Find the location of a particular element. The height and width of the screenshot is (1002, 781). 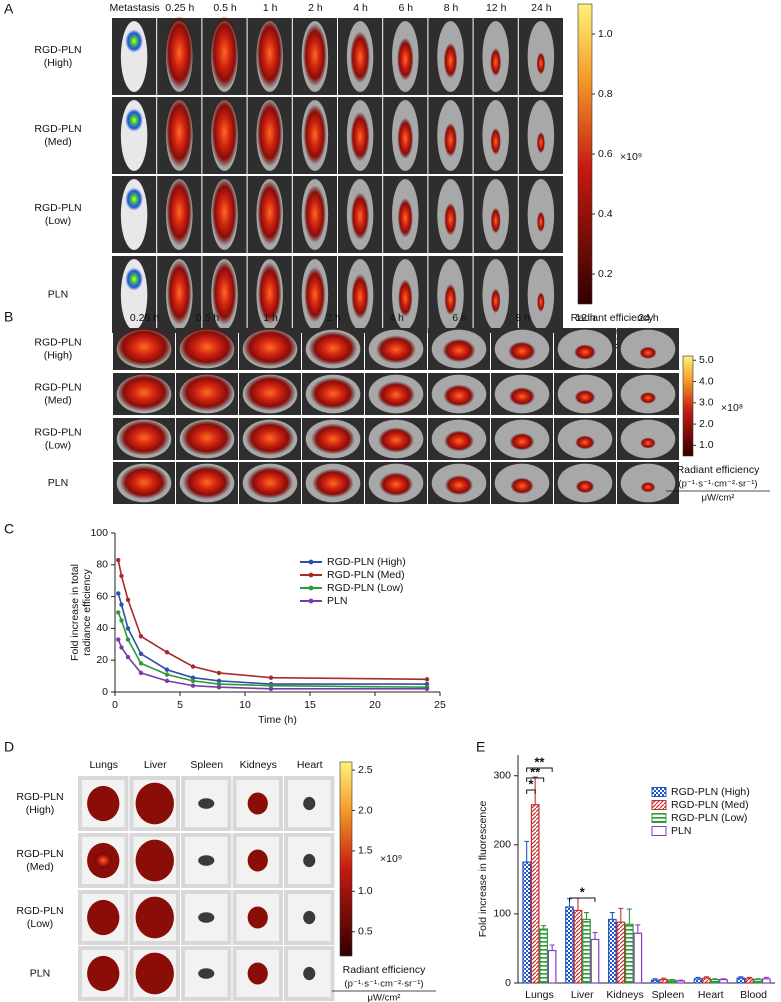

colorbar-unit: (p⁻¹·s⁻¹·cm⁻²·sr⁻¹) is located at coordinates (717, 484).